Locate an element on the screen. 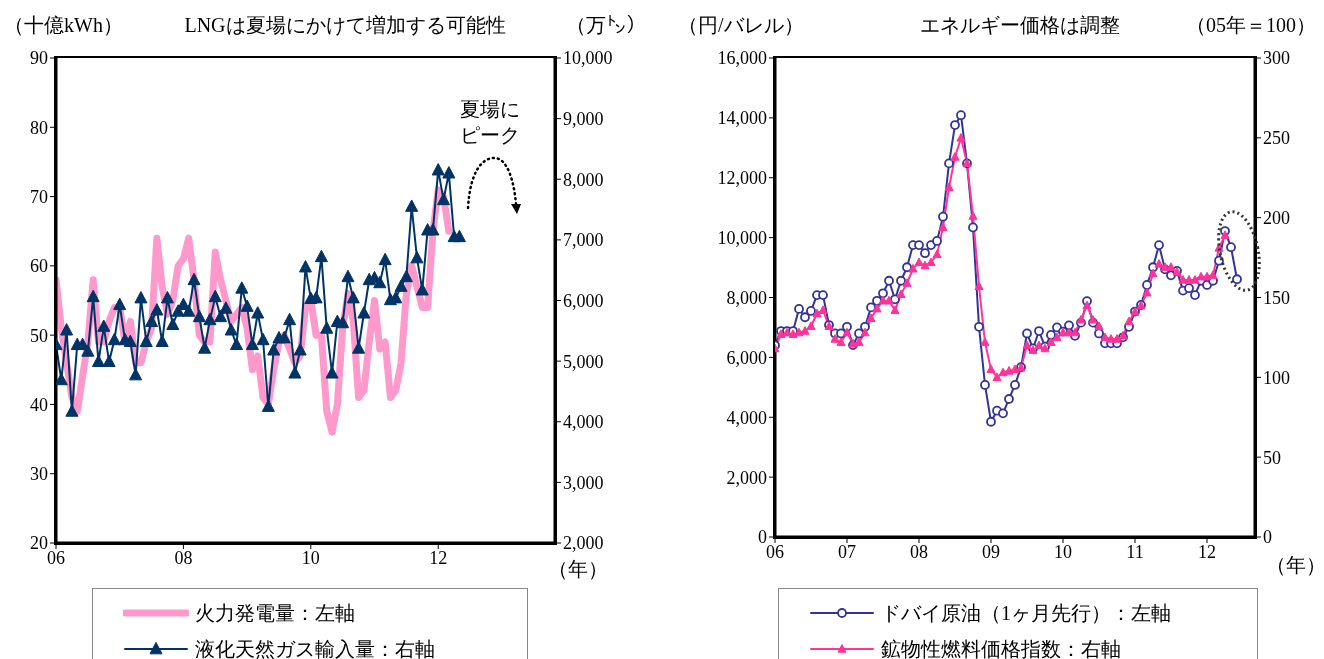  annotation: 夏場にピーク is located at coordinates (490, 122).